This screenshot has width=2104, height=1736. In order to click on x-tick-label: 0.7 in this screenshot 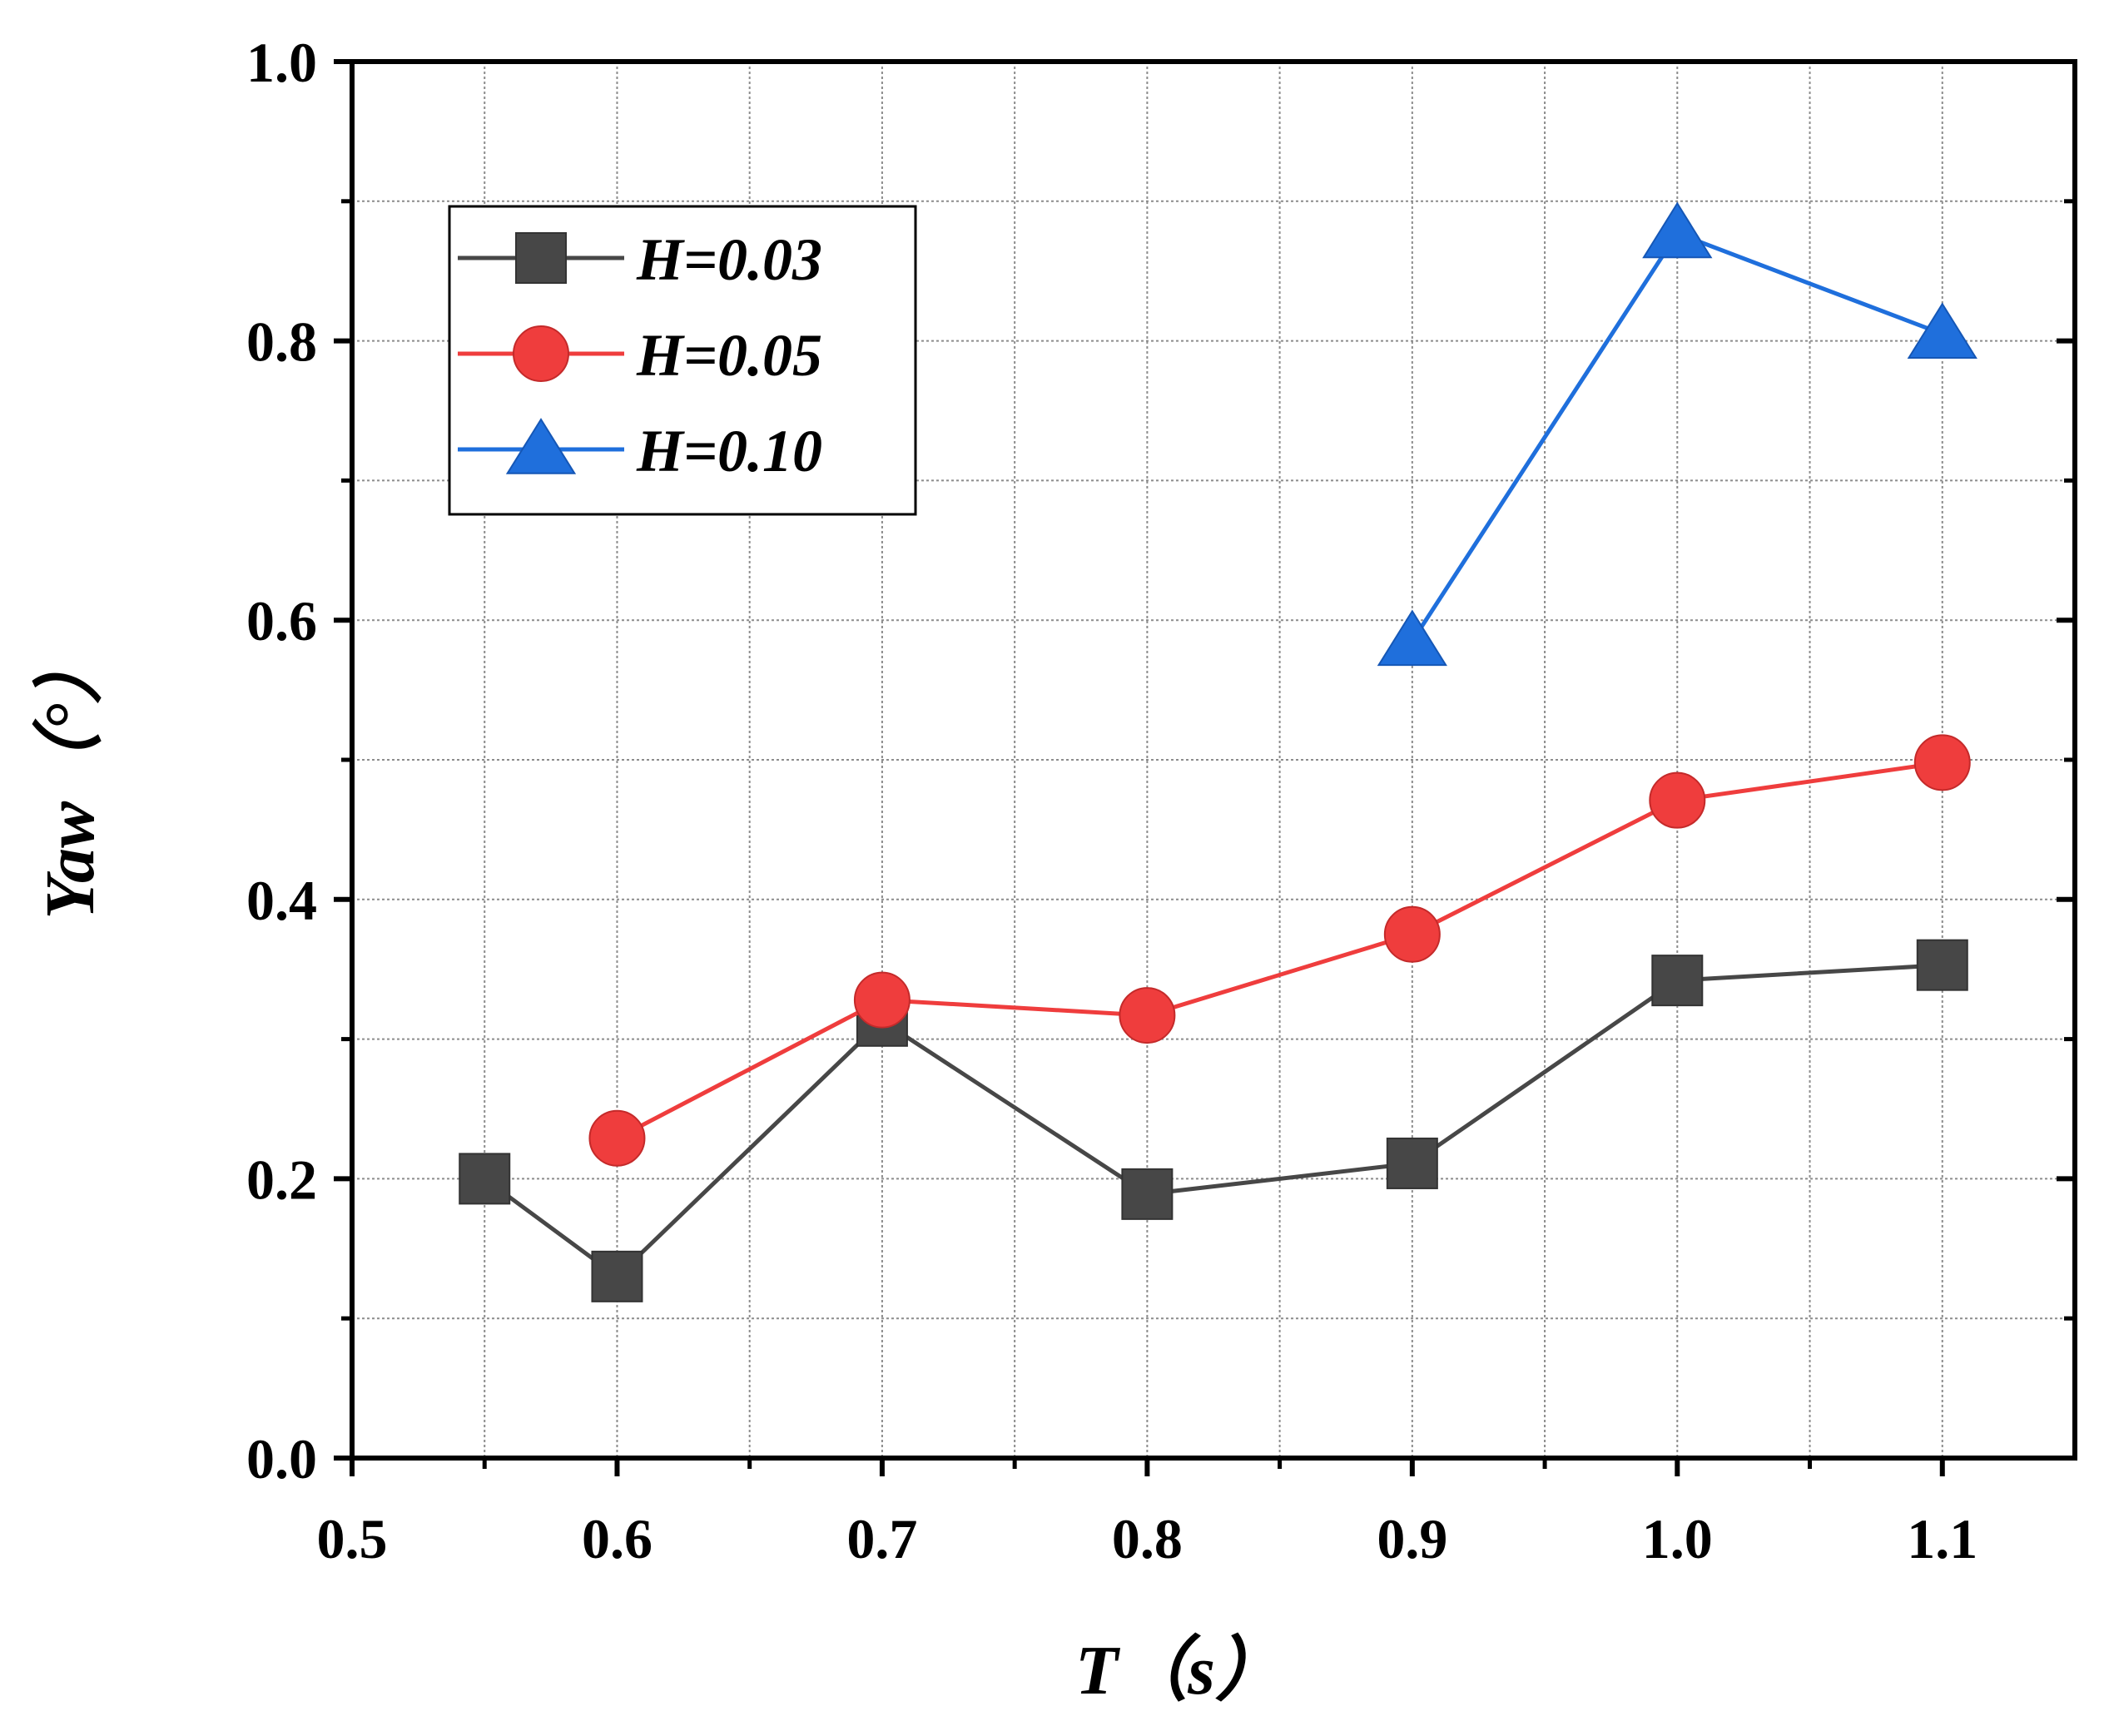, I will do `click(881, 1539)`.